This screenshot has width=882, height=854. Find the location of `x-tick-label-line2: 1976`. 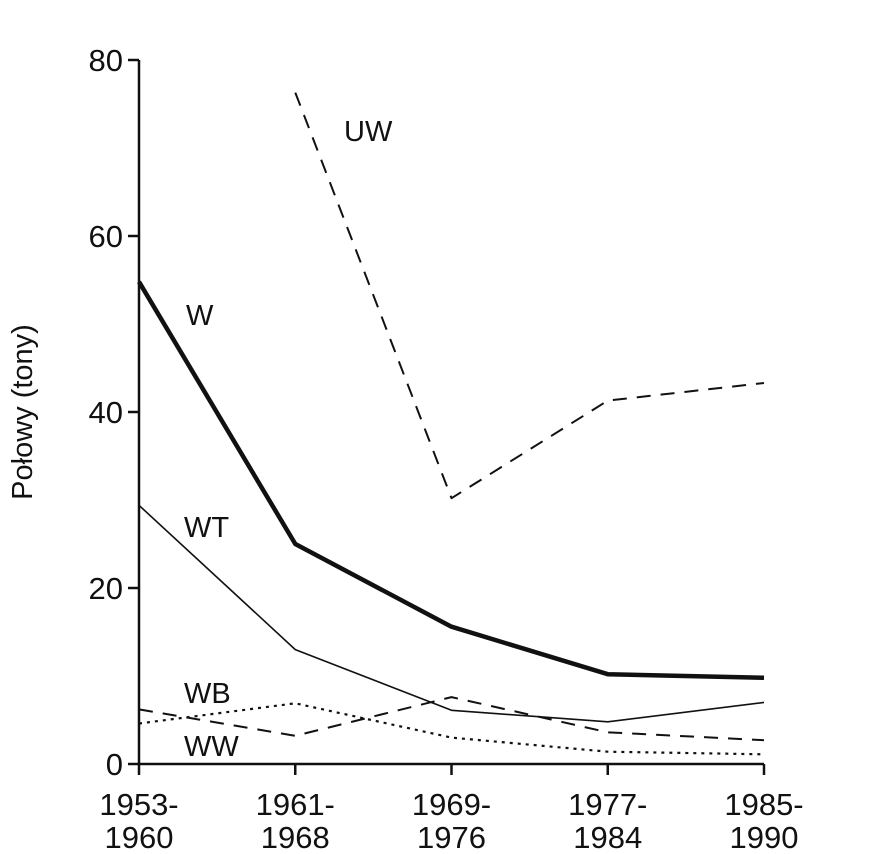

x-tick-label-line2: 1976 is located at coordinates (451, 837).